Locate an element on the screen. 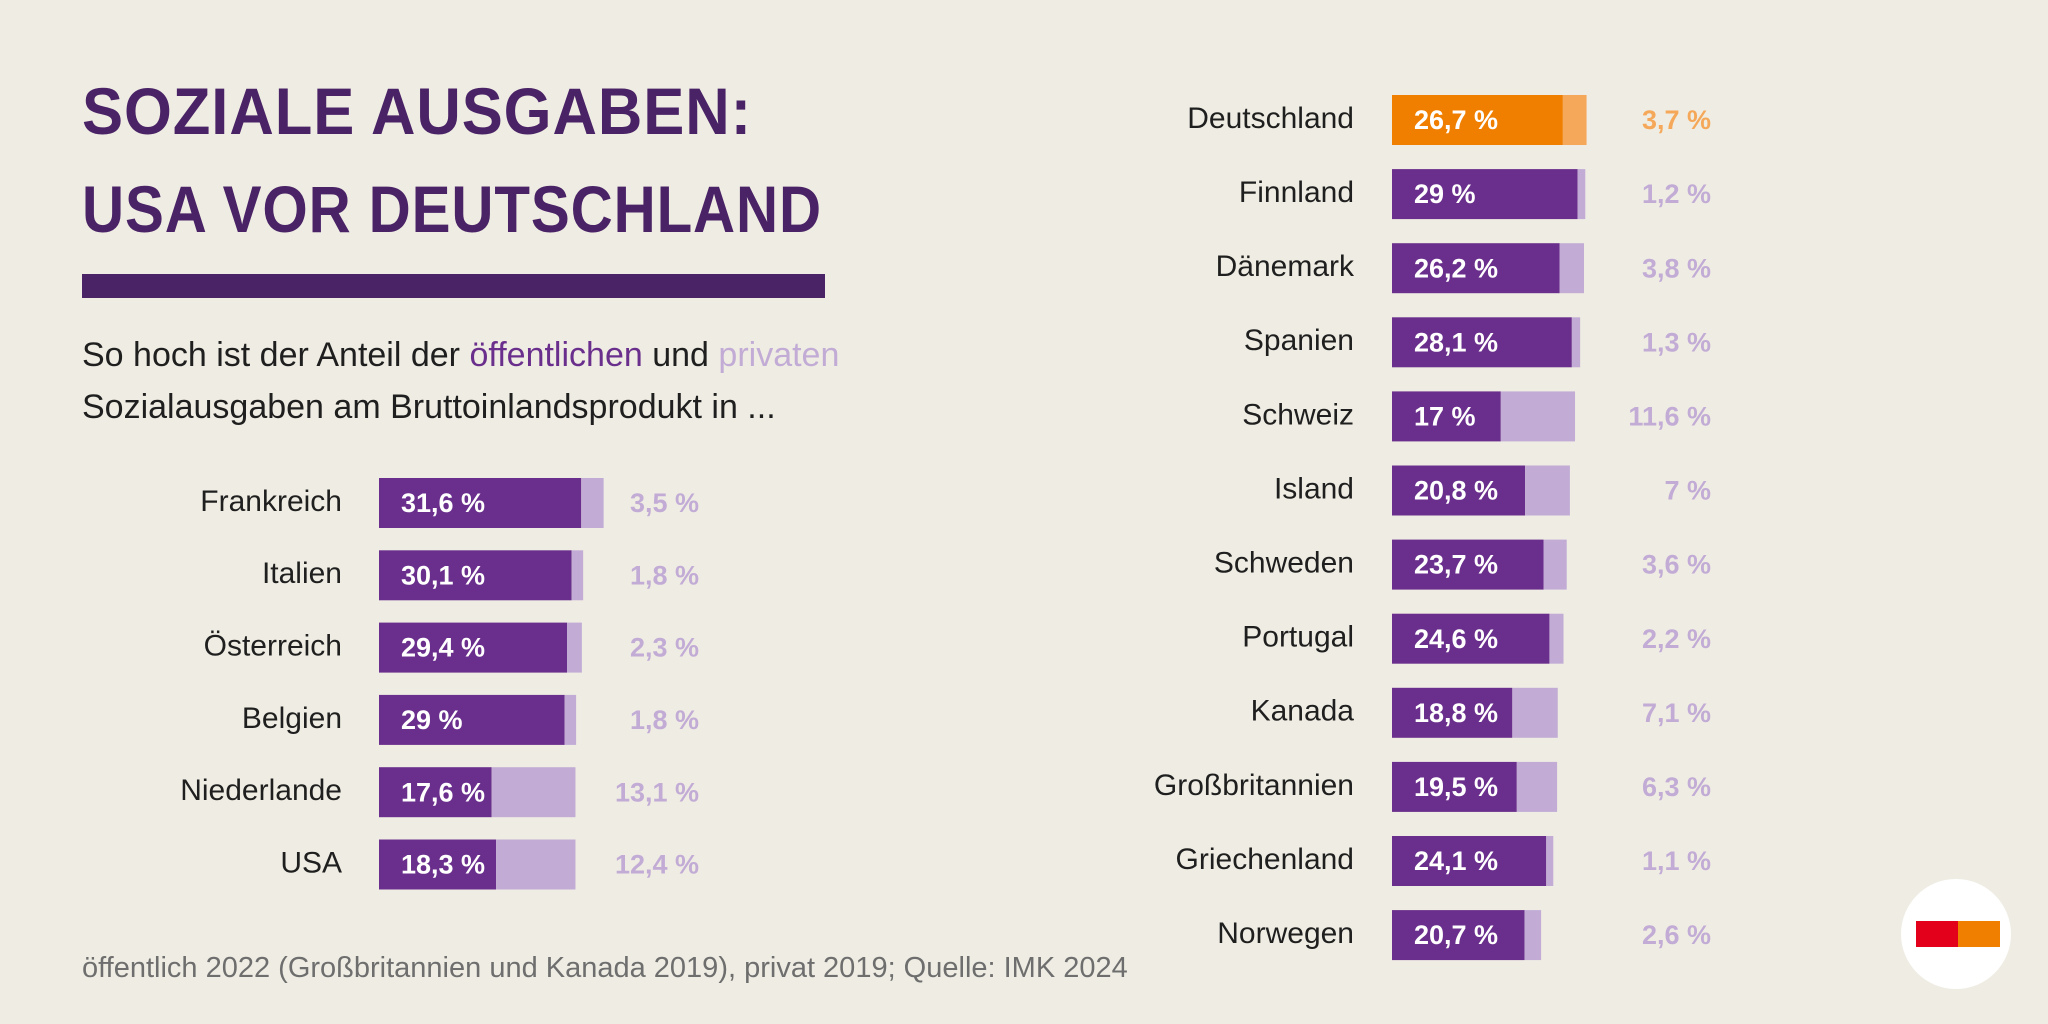  category-label: Griechenland is located at coordinates (1265, 859).